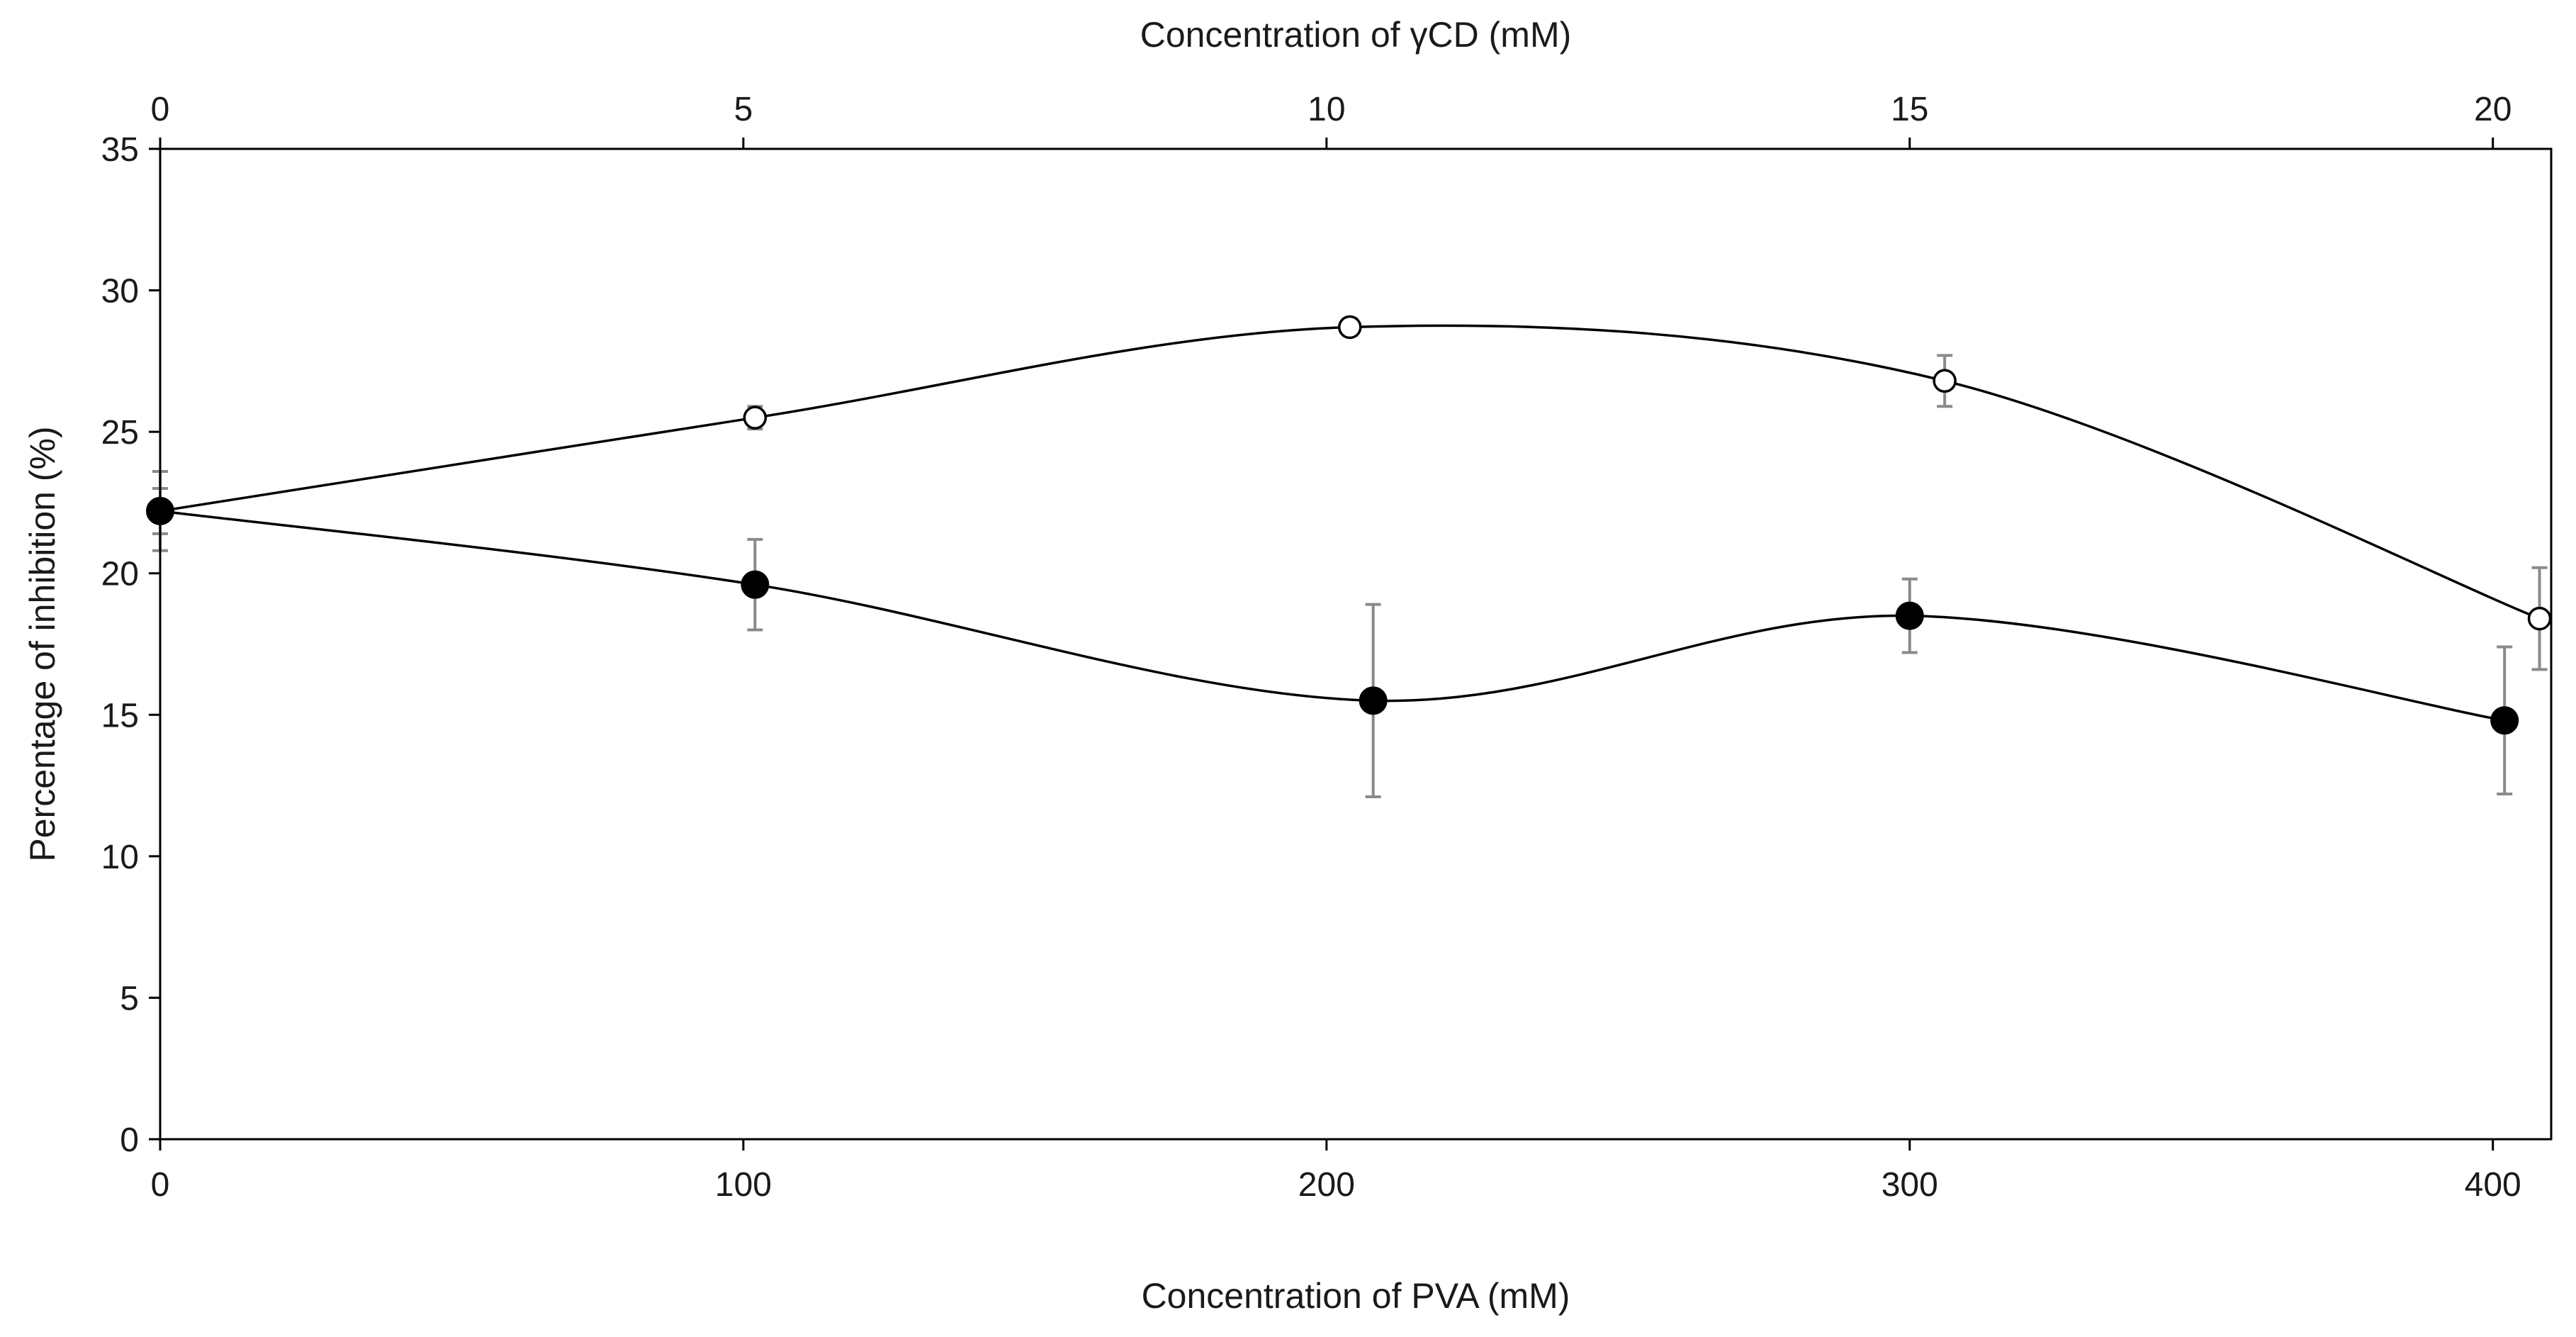 The width and height of the screenshot is (2576, 1337). I want to click on top-x-tick-label: 10, so click(1326, 109).